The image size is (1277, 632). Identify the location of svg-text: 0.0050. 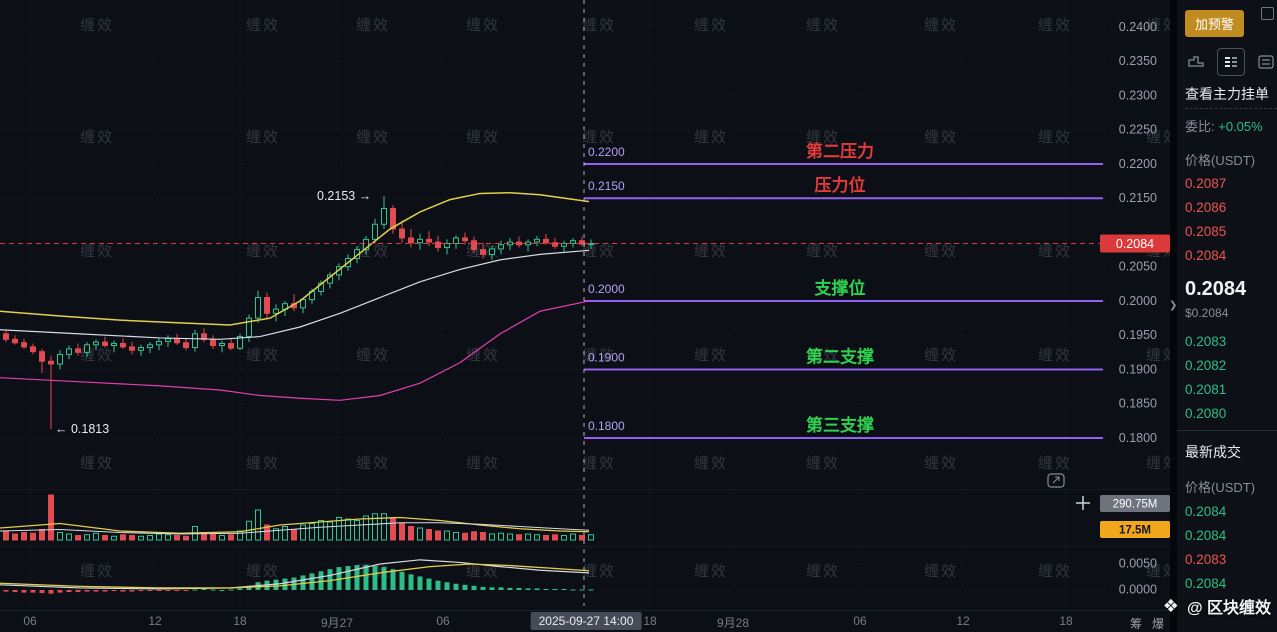
(1138, 564).